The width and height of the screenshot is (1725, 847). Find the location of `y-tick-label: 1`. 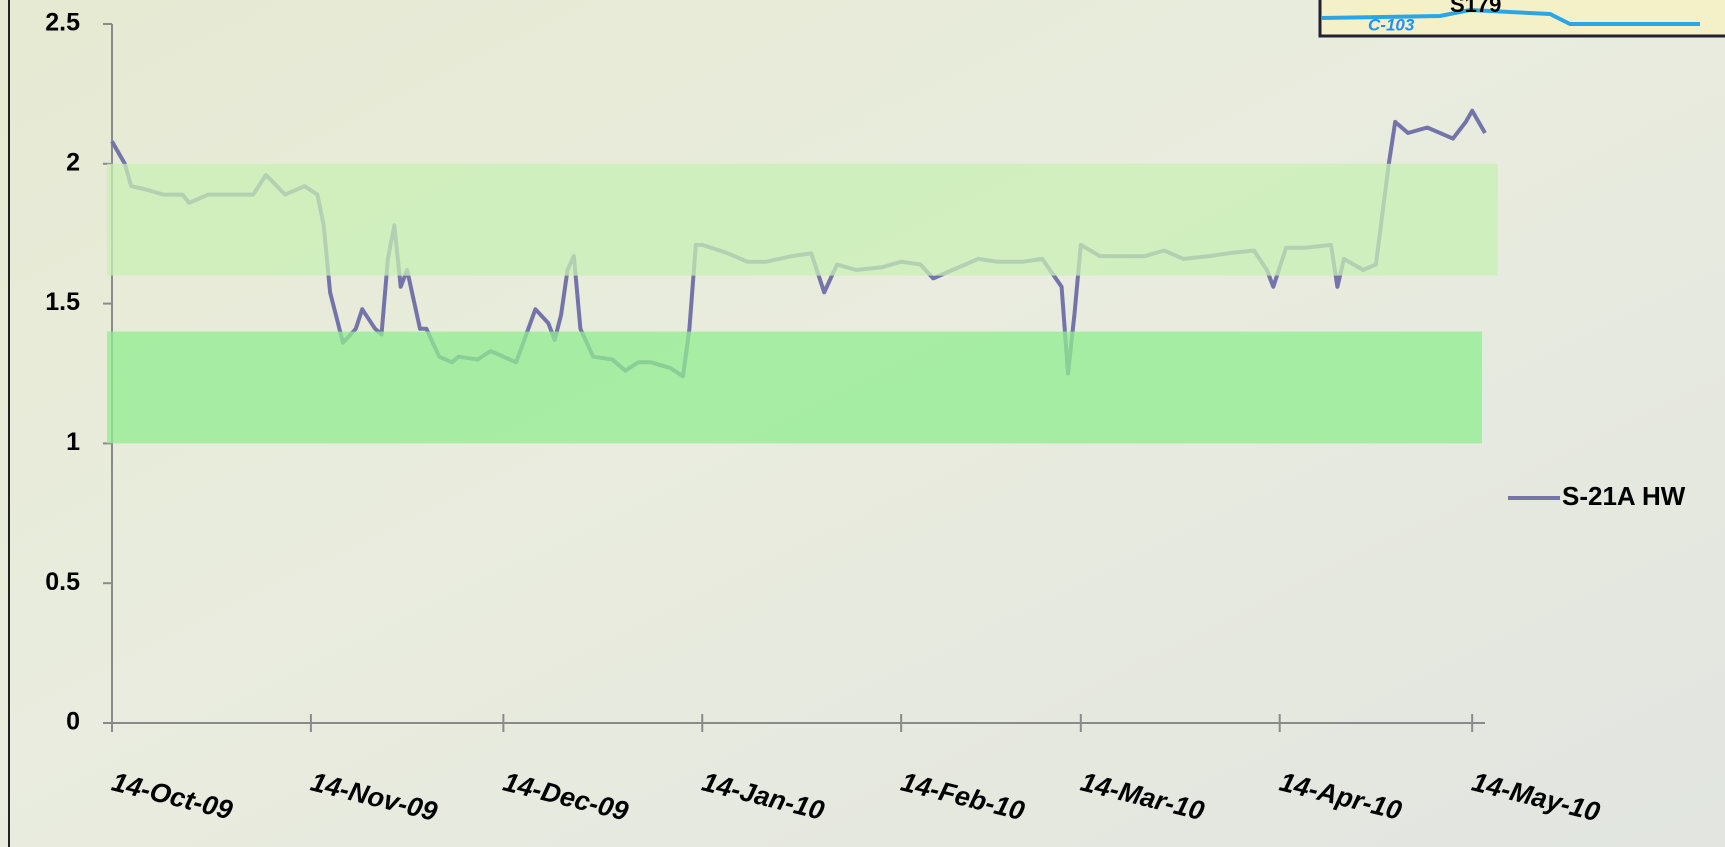

y-tick-label: 1 is located at coordinates (73, 442).